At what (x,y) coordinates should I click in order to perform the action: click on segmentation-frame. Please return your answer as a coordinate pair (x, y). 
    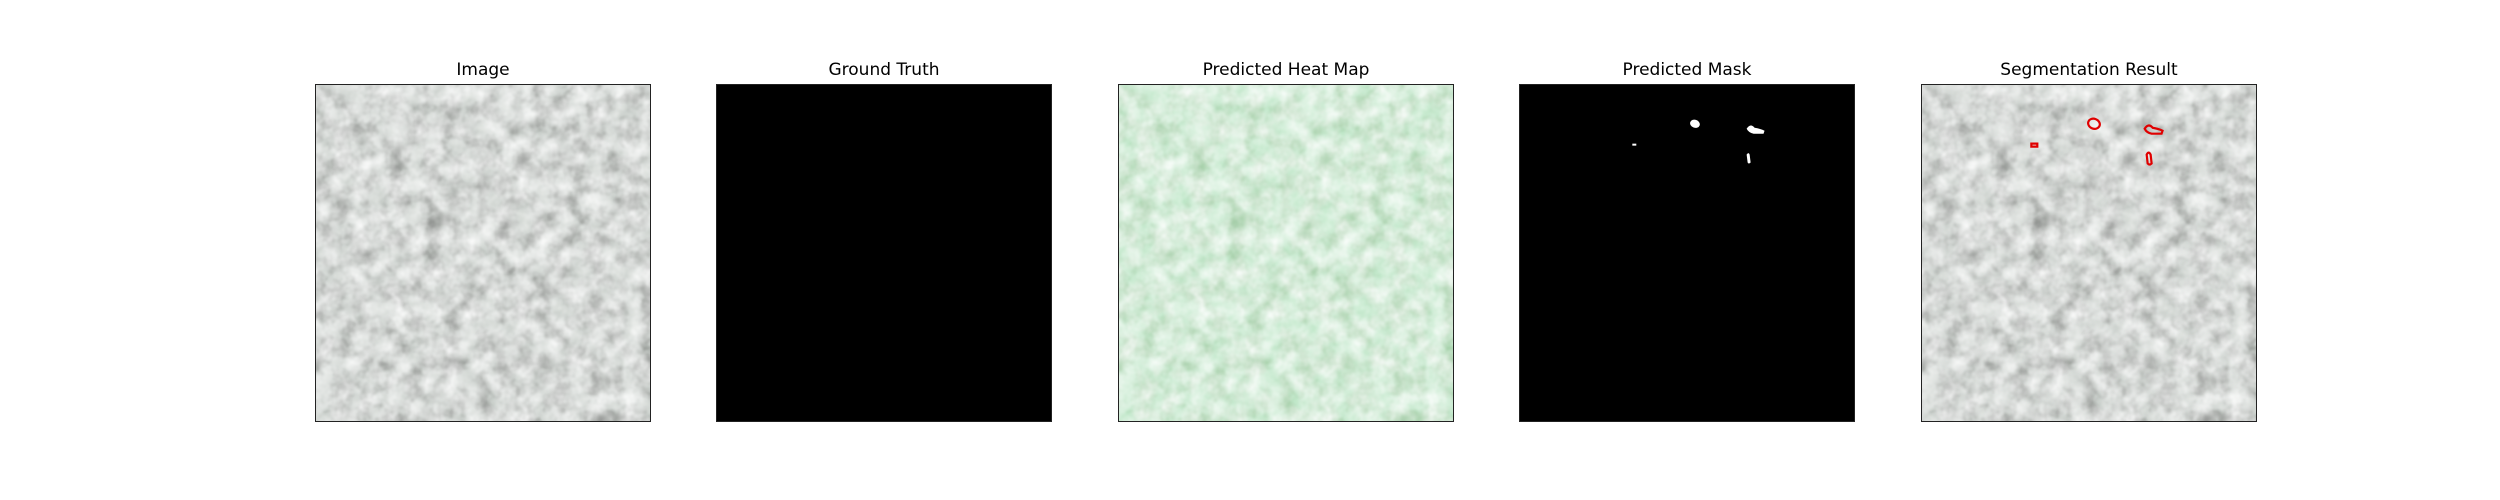
    Looking at the image, I should click on (2089, 253).